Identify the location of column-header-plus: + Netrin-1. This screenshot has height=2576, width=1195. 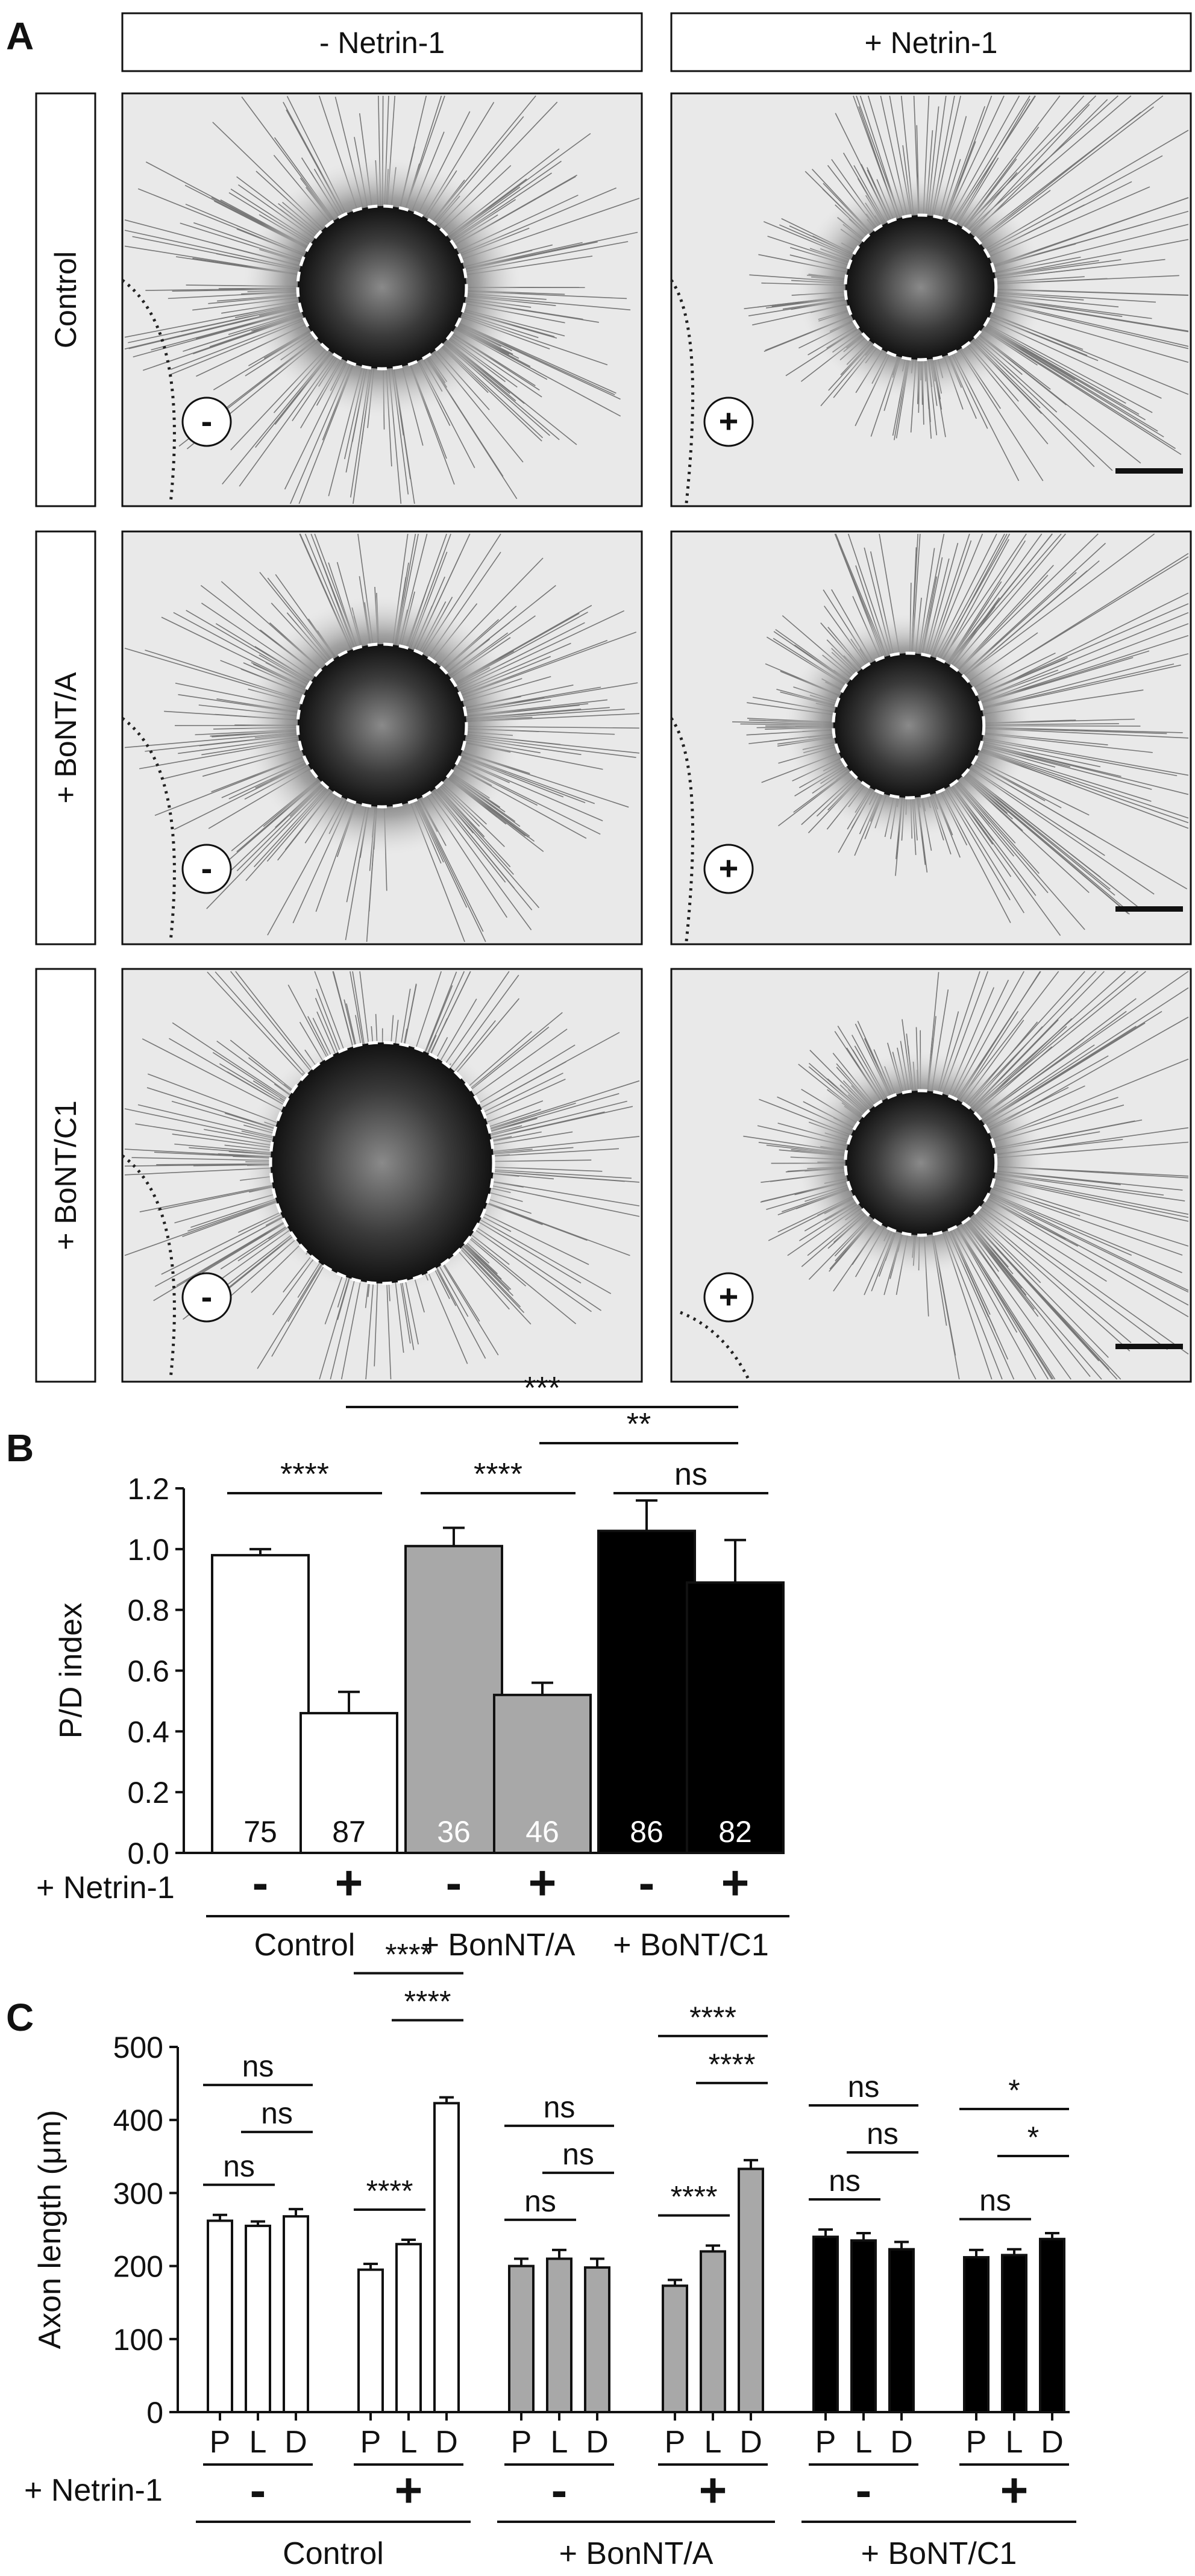
(931, 42).